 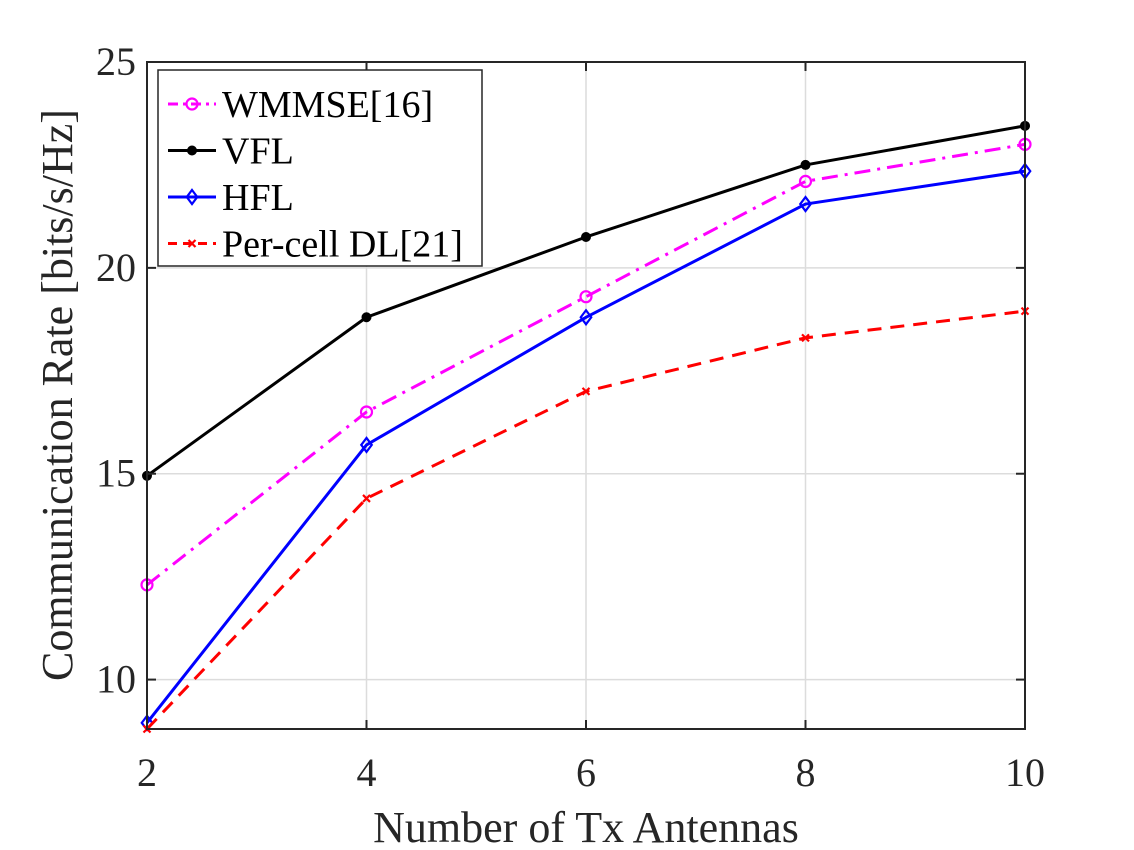 What do you see at coordinates (116, 267) in the screenshot?
I see `y-tick-label: 20` at bounding box center [116, 267].